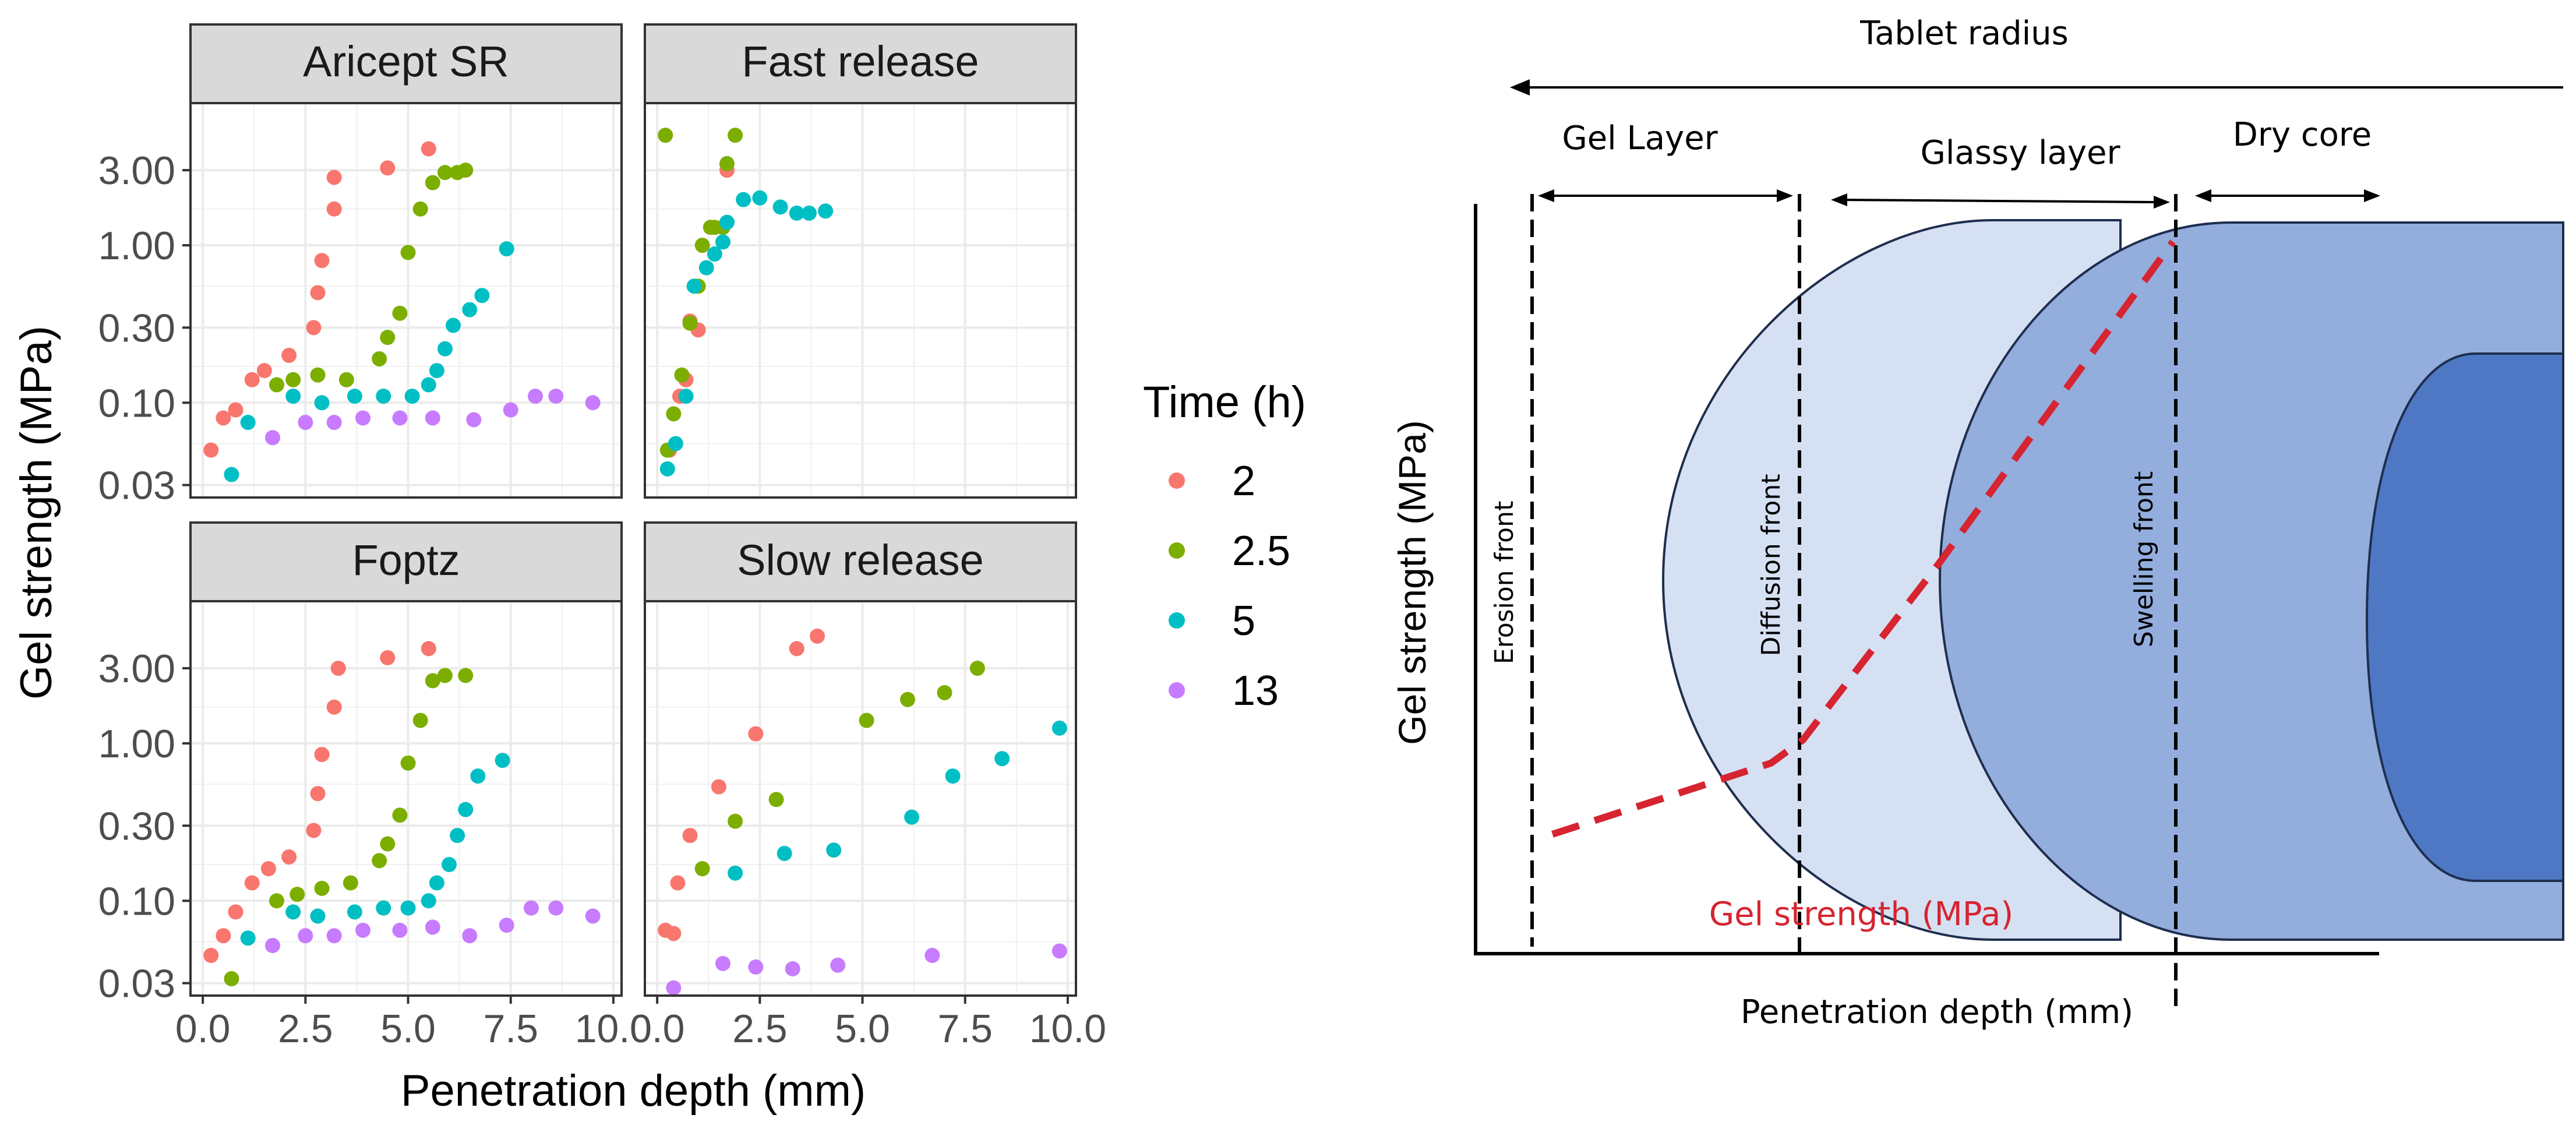 This screenshot has height=1136, width=2576. What do you see at coordinates (137, 171) in the screenshot?
I see `y-tick-label: 3.00` at bounding box center [137, 171].